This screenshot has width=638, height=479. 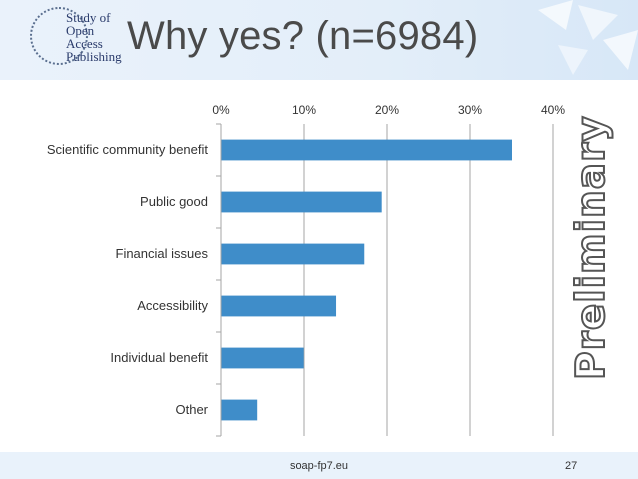 I want to click on decorative-leaves, so click(x=588, y=37).